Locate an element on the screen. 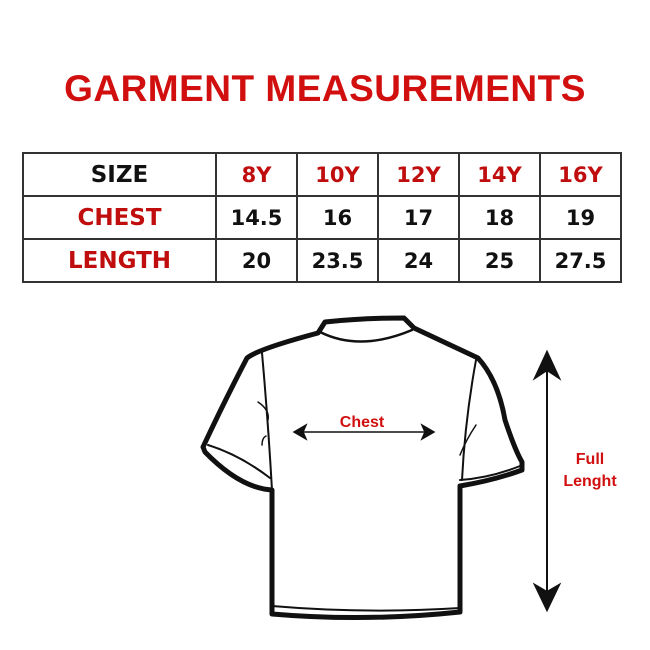 This screenshot has height=650, width=650. page-title: GARMENT MEASUREMENTS is located at coordinates (325, 88).